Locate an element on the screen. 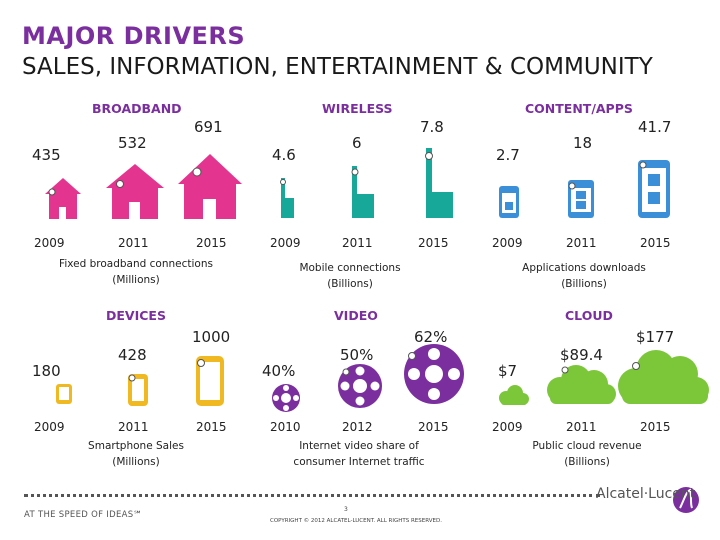 The image size is (720, 540). devices-caption-line2: (Millions) is located at coordinates (136, 462).